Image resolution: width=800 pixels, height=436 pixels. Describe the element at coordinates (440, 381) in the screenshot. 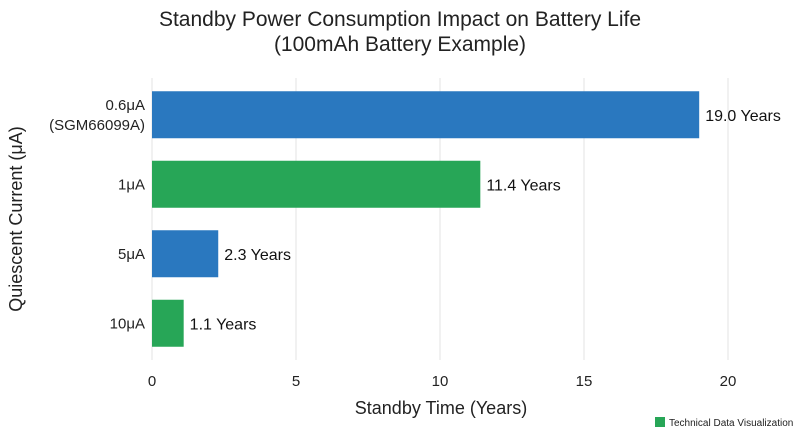

I see `x-tick-label-10: 10` at that location.